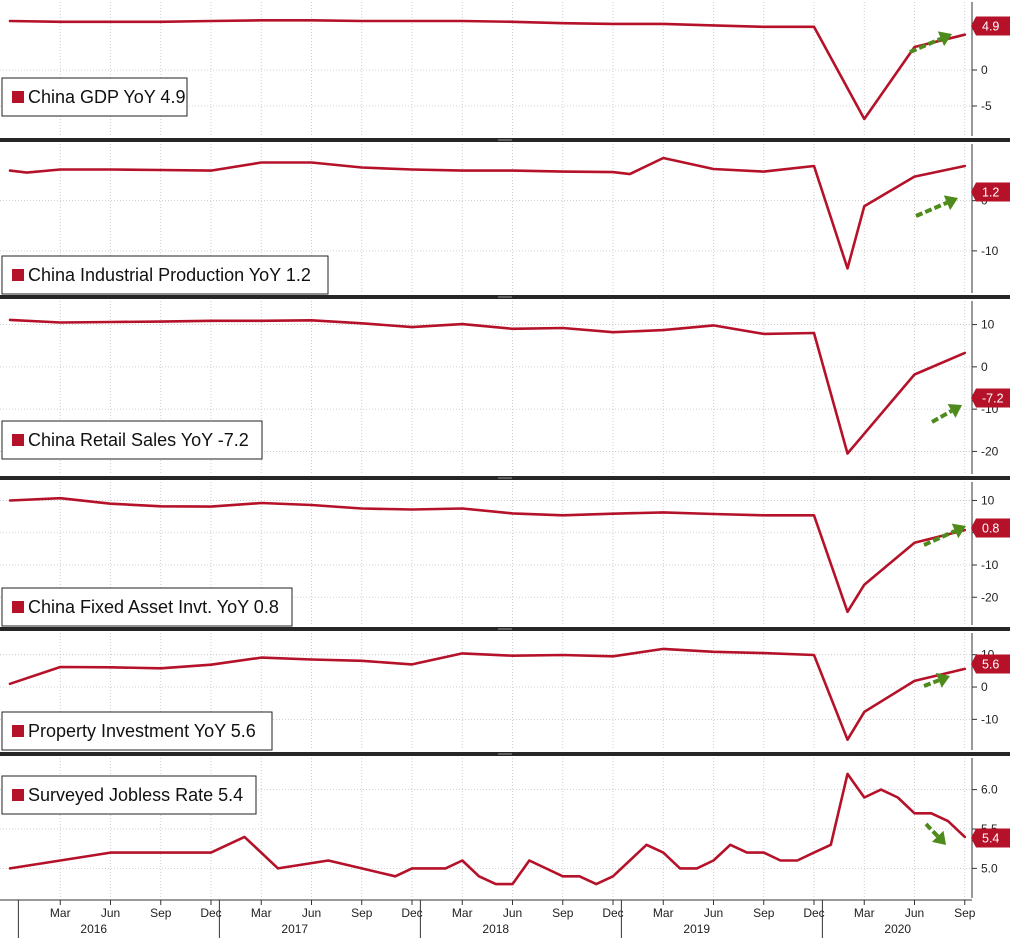  I want to click on y-tick-label: 10, so click(988, 500).